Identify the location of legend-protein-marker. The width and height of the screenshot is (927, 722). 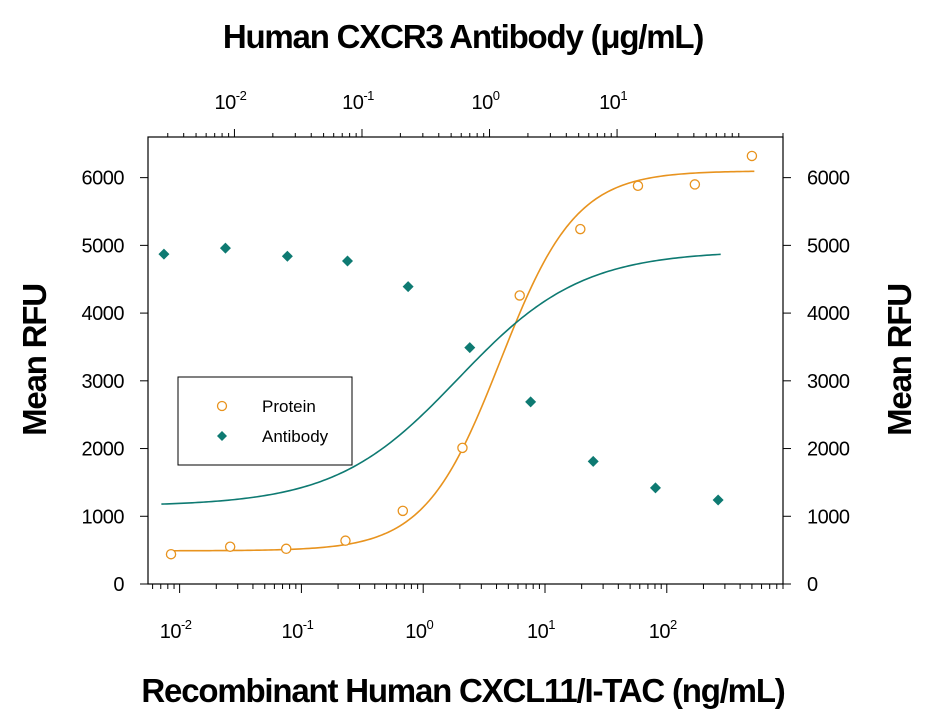
(222, 406).